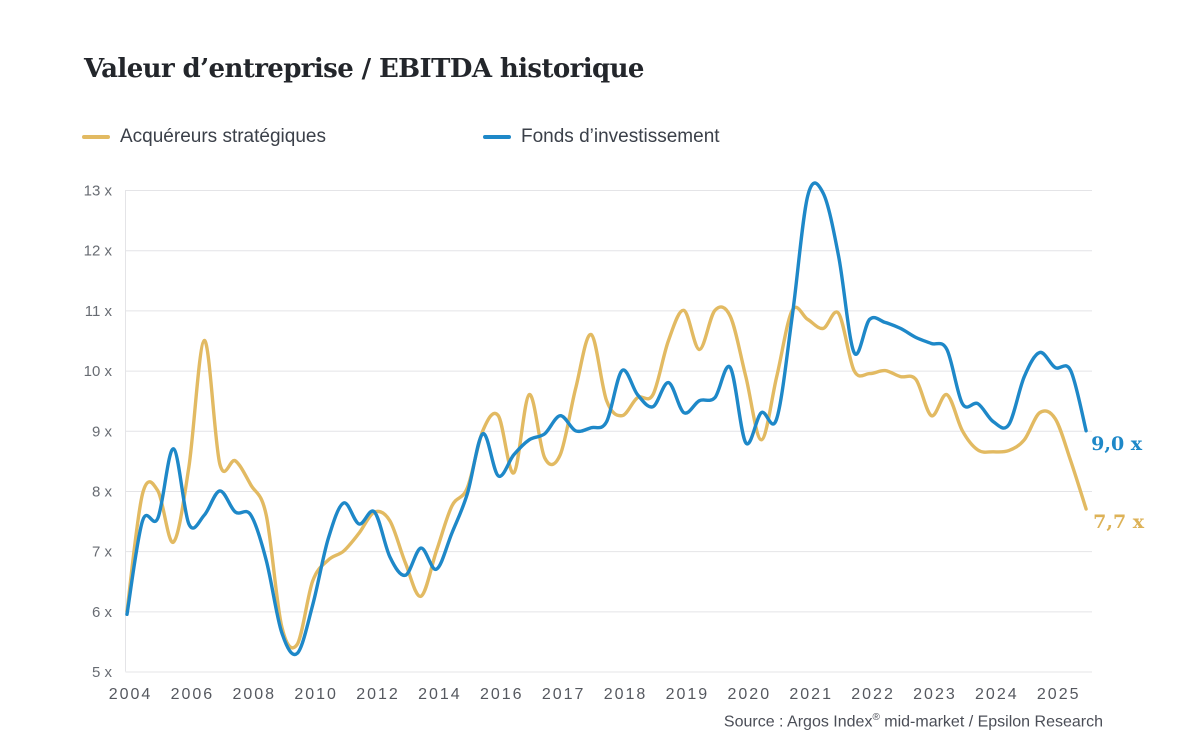 This screenshot has height=756, width=1200. What do you see at coordinates (223, 136) in the screenshot?
I see `legend-label-acquereurs-strategiques: Acquéreurs stratégiques` at bounding box center [223, 136].